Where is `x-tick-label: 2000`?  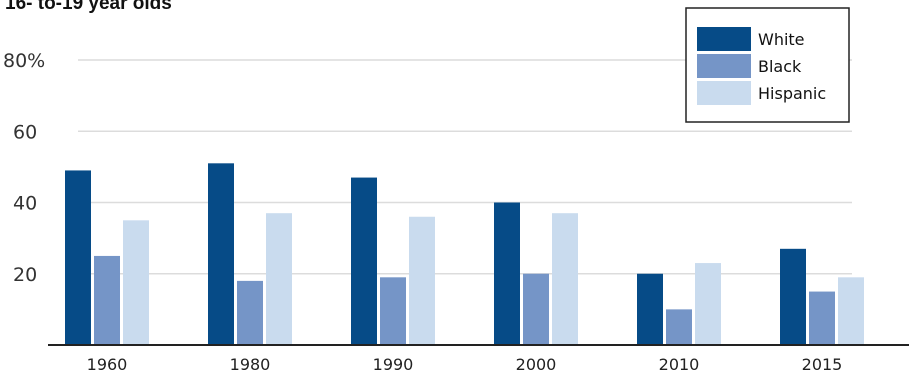
x-tick-label: 2000 is located at coordinates (536, 364).